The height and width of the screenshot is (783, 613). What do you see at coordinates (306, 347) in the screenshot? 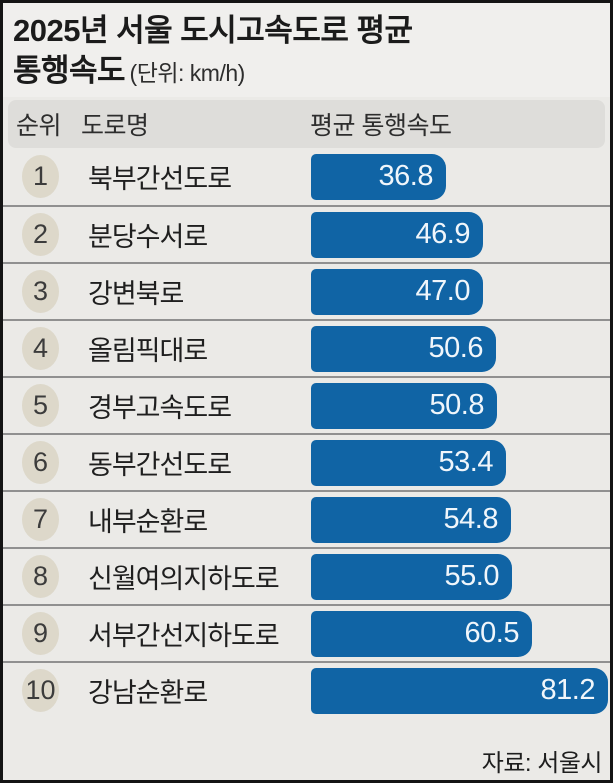
I see `table-row: 4 올림픽대로 50.6` at bounding box center [306, 347].